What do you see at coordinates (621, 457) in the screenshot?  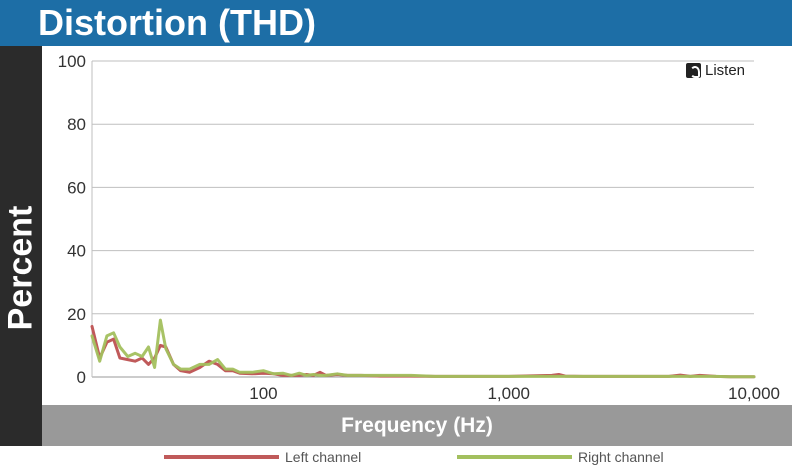 I see `legend-label-right: Right channel` at bounding box center [621, 457].